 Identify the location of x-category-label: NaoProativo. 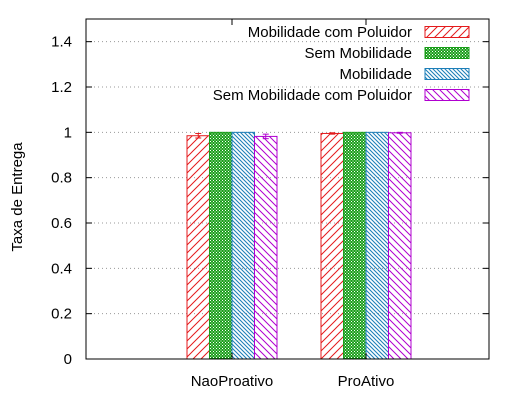
(232, 381).